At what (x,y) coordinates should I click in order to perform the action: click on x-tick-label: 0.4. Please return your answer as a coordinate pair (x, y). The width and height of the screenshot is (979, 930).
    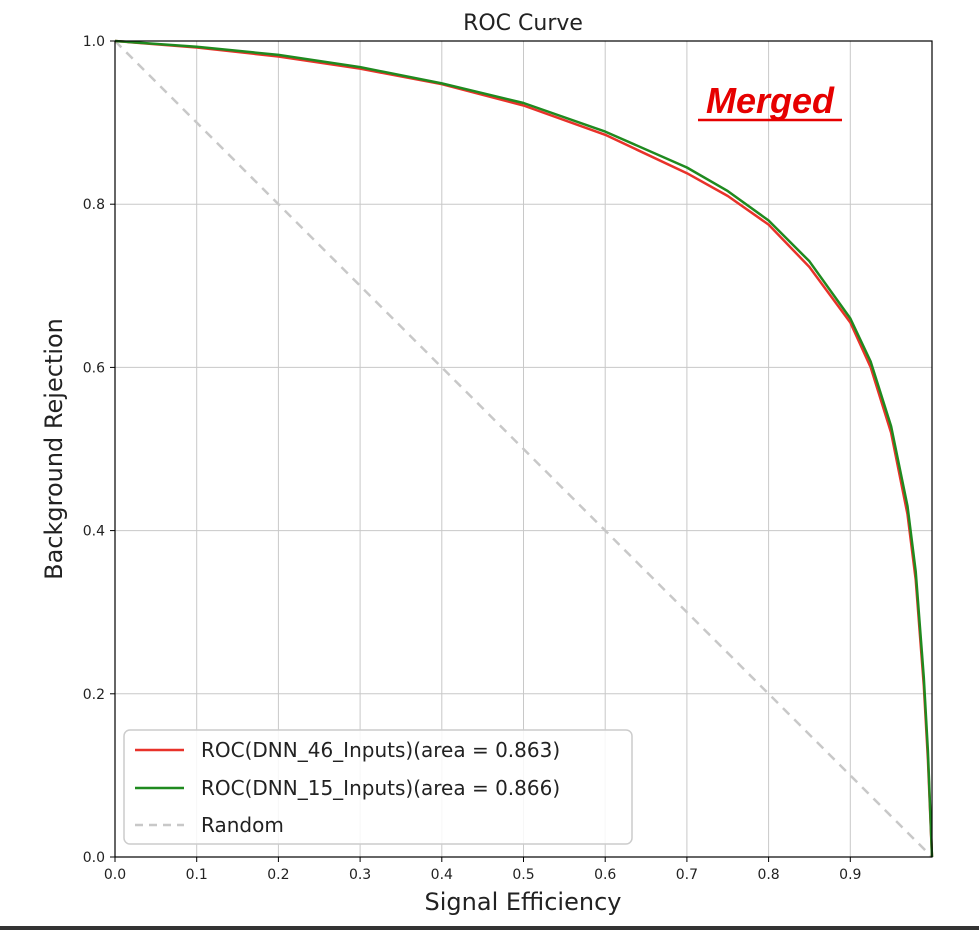
    Looking at the image, I should click on (442, 875).